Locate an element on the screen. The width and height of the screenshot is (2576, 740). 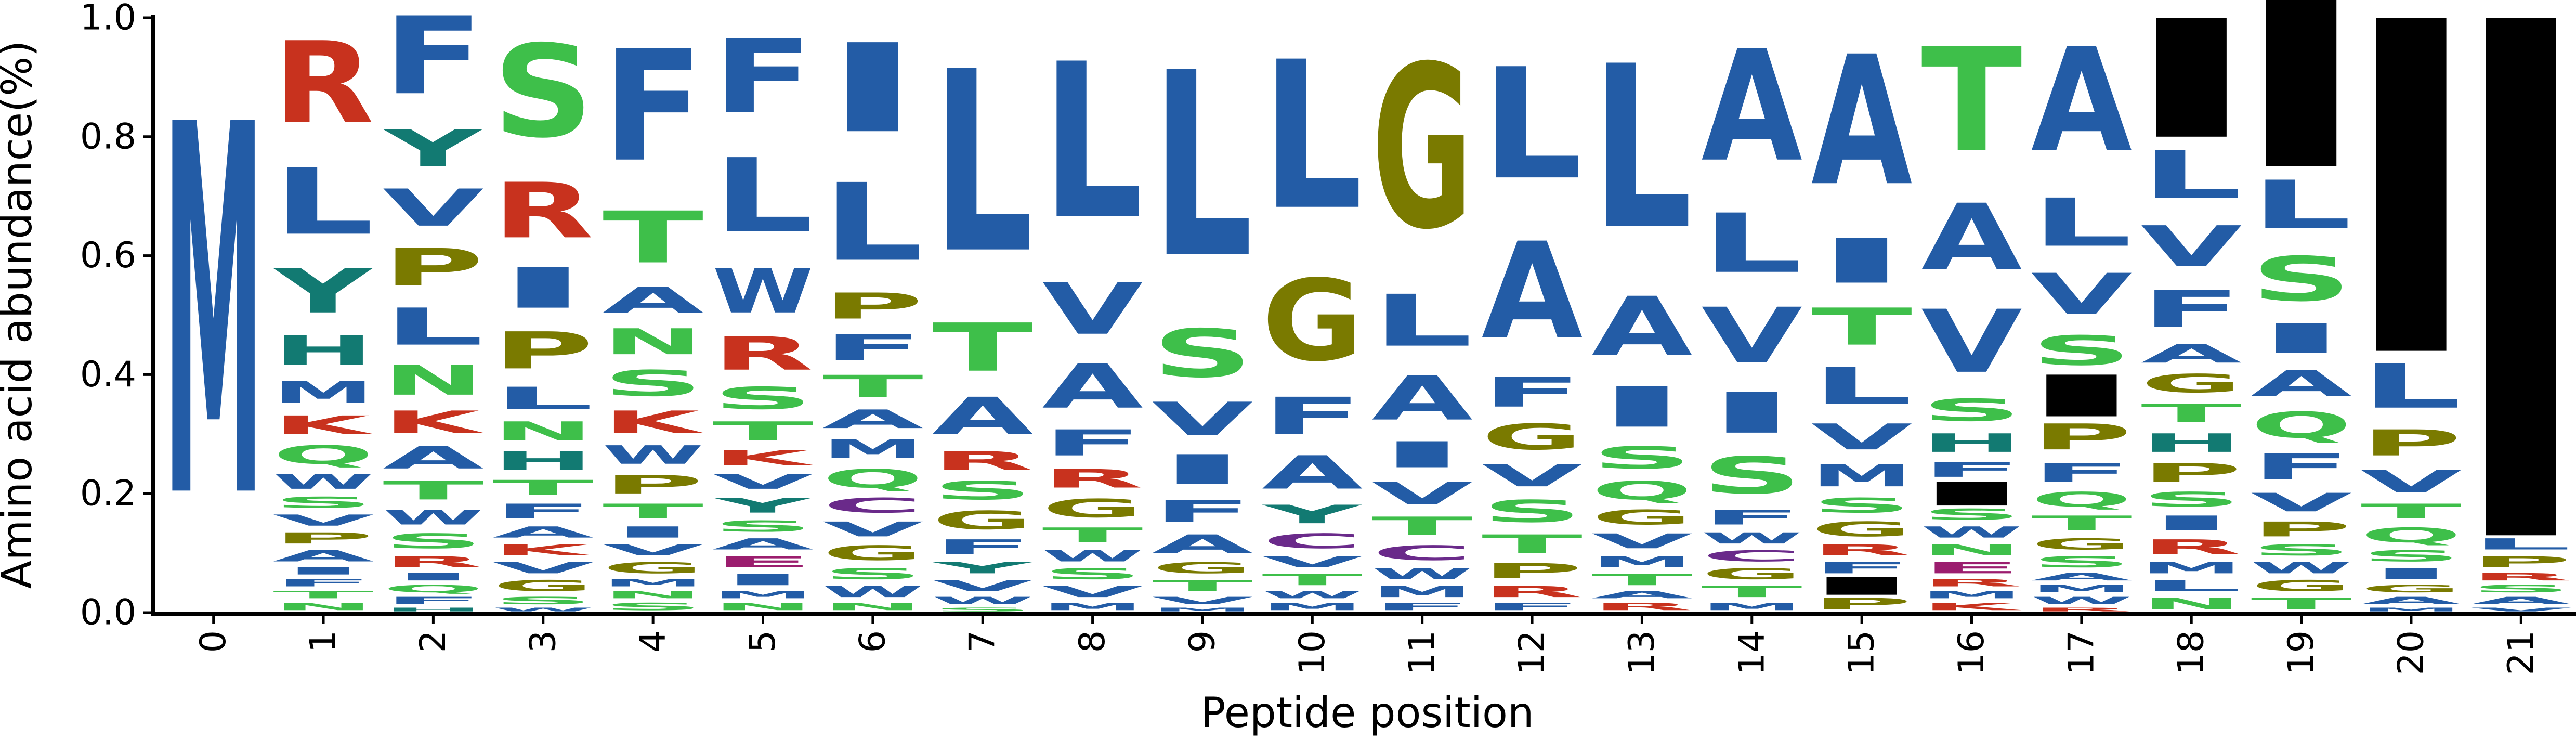
x-tick-label: 18 is located at coordinates (2191, 653).